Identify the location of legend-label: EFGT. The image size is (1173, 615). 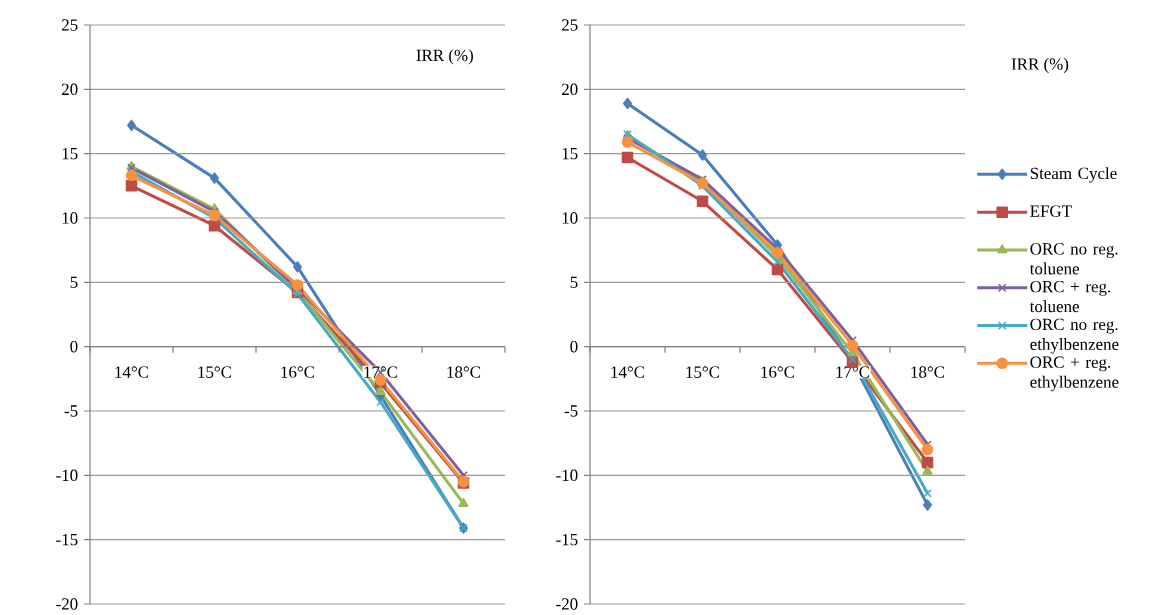
(1051, 211).